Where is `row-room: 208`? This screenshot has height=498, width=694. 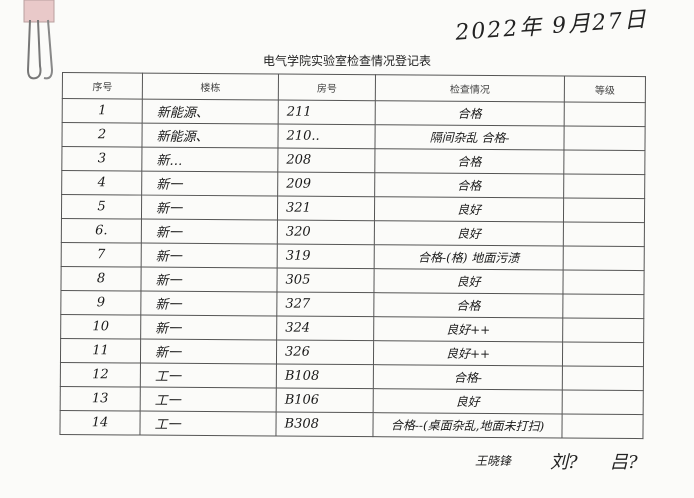
row-room: 208 is located at coordinates (326, 160).